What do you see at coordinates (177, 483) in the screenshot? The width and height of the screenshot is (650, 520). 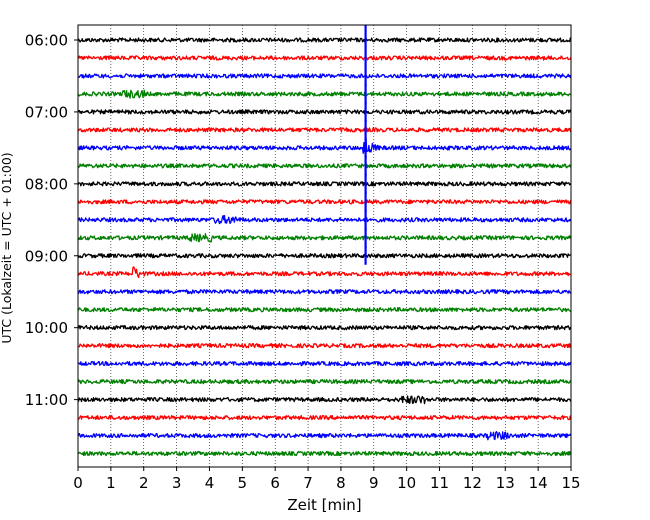 I see `x-tick-label: 3` at bounding box center [177, 483].